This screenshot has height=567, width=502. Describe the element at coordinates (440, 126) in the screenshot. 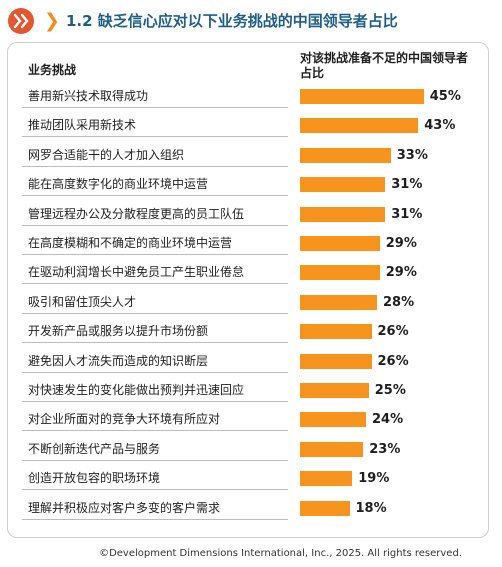

I see `value-label: 43%` at that location.